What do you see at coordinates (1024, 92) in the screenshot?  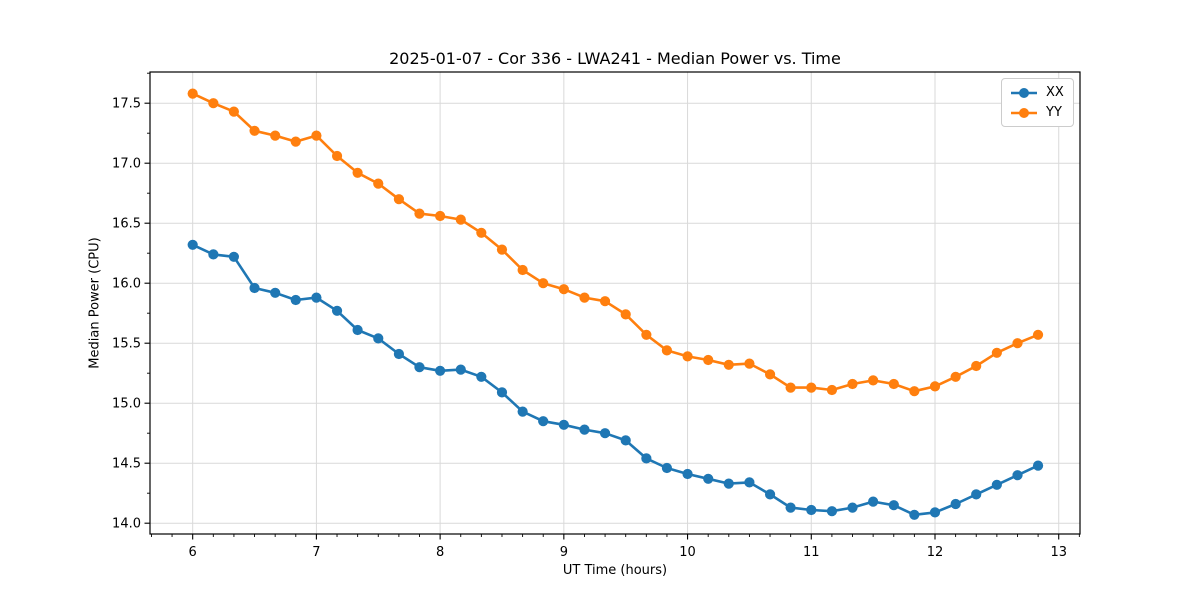 I see `legend-line-xx-icon` at bounding box center [1024, 92].